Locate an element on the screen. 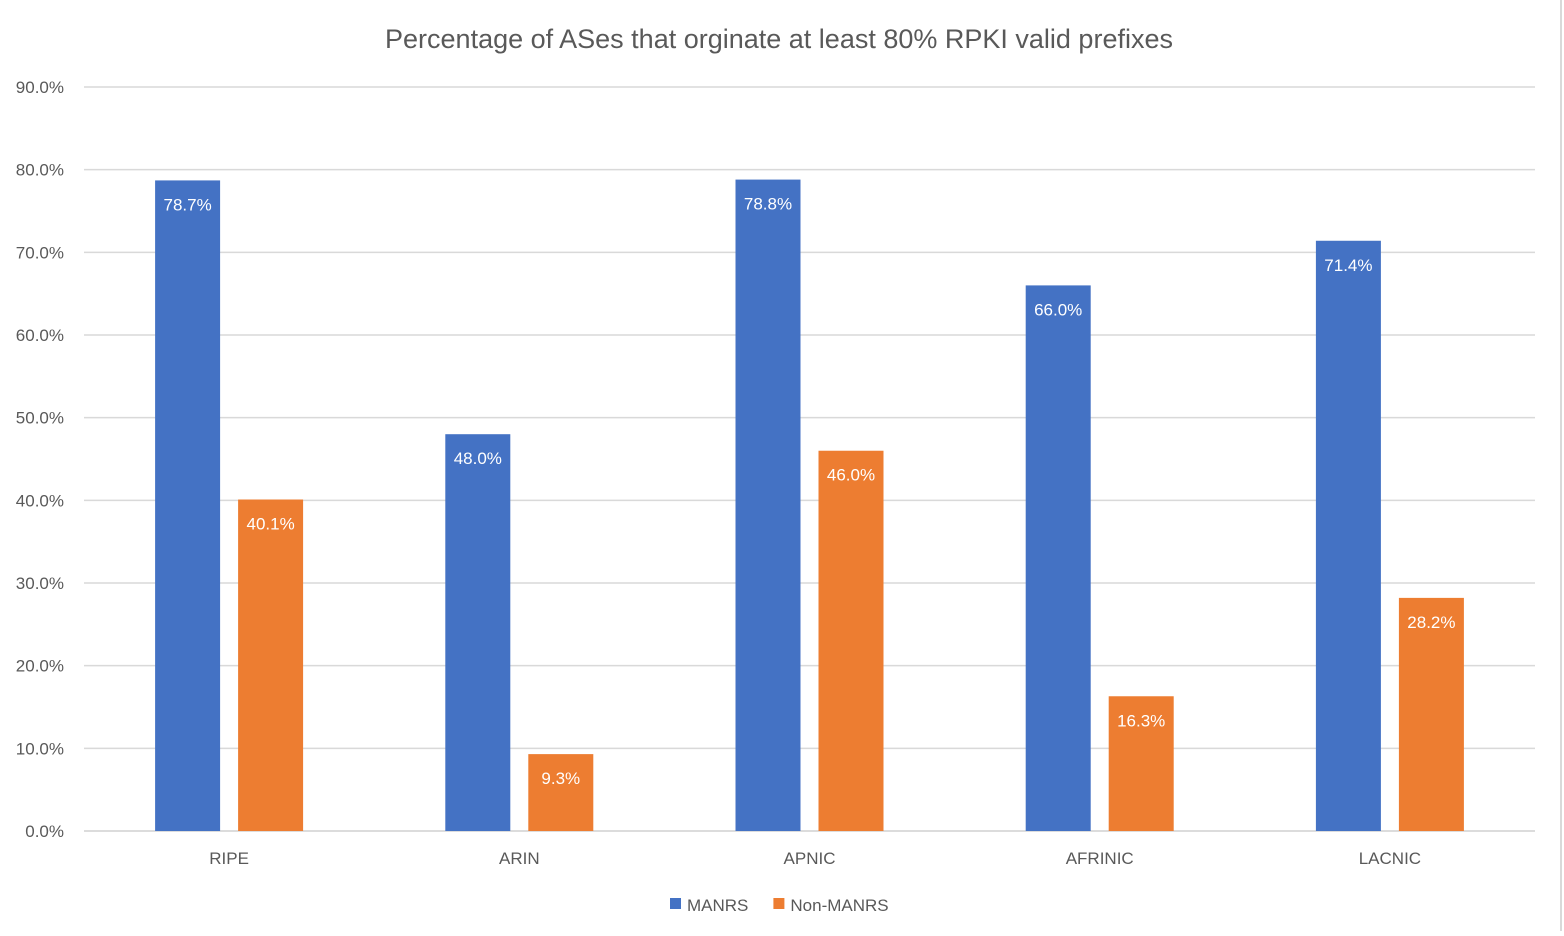  bar-manrs-arin is located at coordinates (478, 632).